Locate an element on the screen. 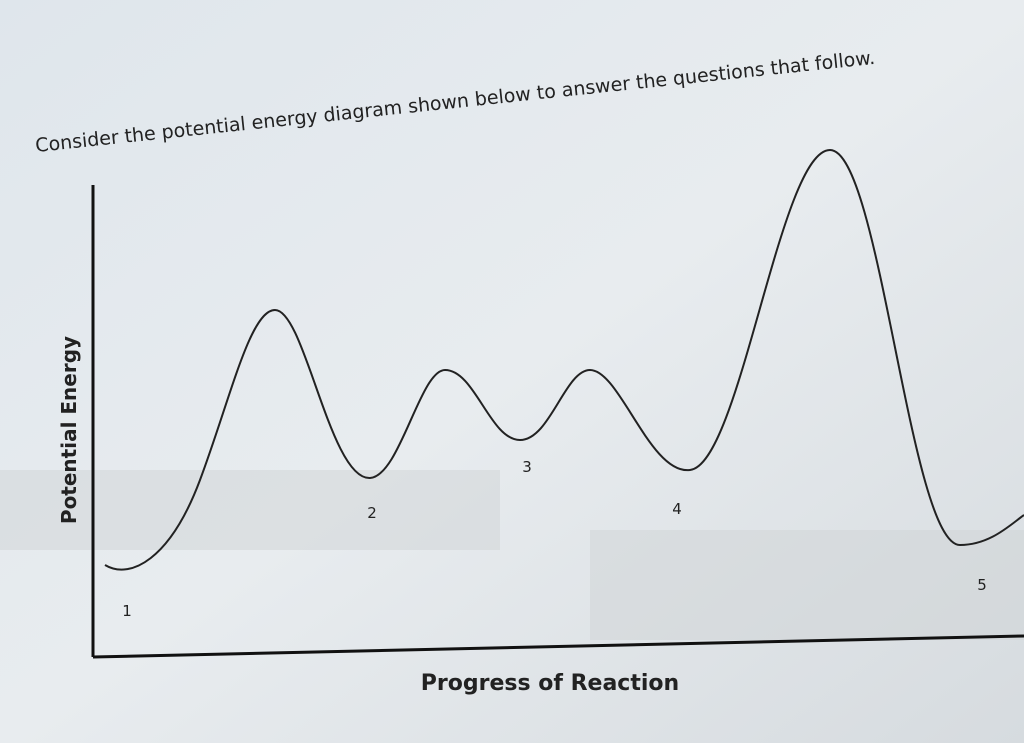 The image size is (1024, 743). x-axis is located at coordinates (558, 646).